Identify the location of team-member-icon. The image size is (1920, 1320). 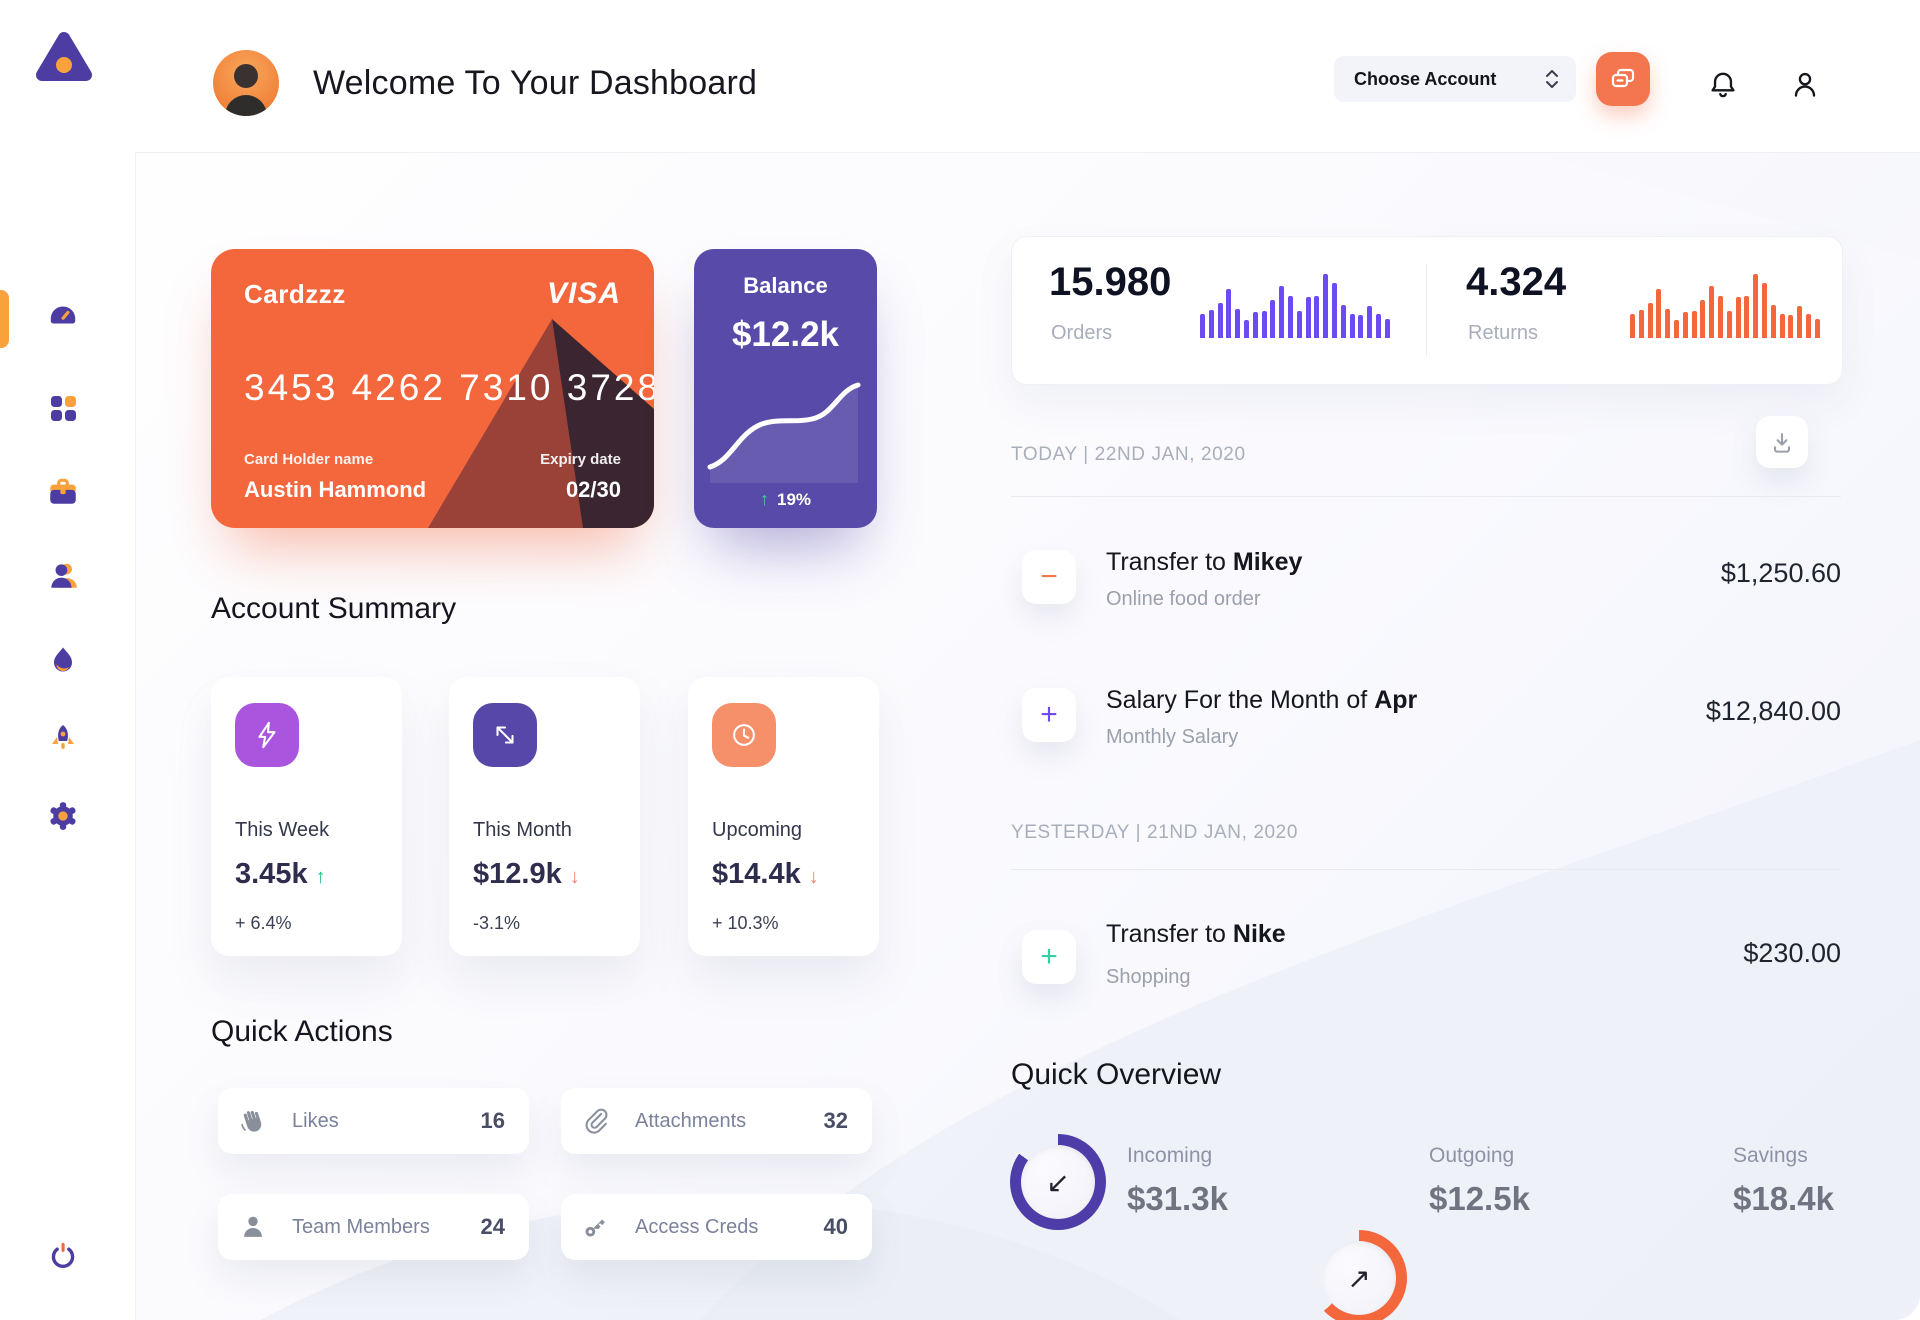
(253, 1226).